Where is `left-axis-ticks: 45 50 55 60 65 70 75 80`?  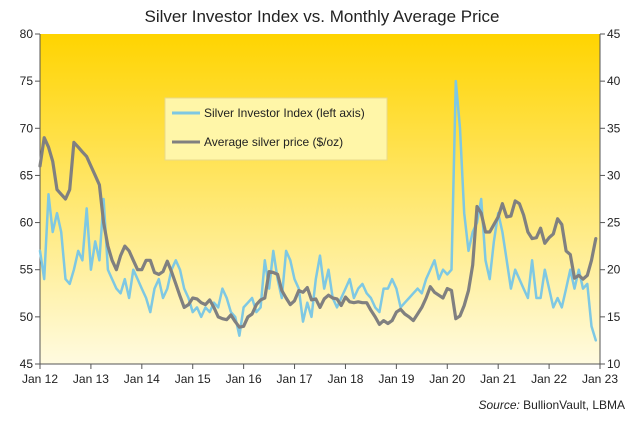 left-axis-ticks: 45 50 55 60 65 70 75 80 is located at coordinates (30, 199).